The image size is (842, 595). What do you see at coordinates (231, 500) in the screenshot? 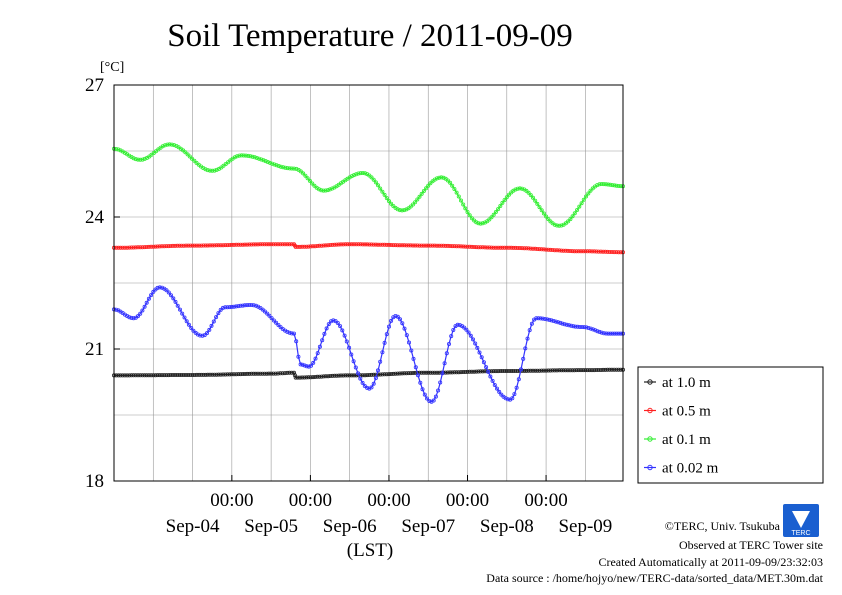
I see `x-tick-label-time: 00:00` at bounding box center [231, 500].